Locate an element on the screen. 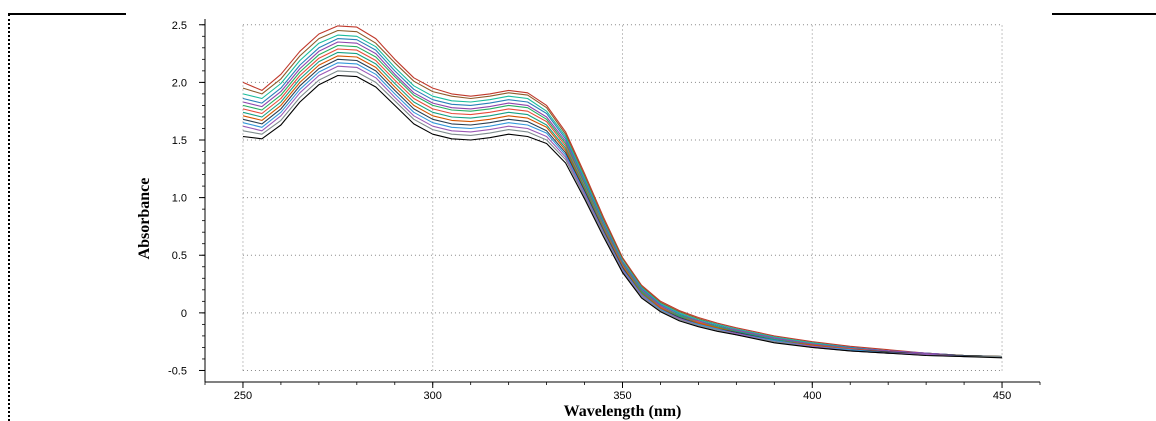 The width and height of the screenshot is (1156, 421). x-axis-title: Wavelength (nm) is located at coordinates (623, 411).